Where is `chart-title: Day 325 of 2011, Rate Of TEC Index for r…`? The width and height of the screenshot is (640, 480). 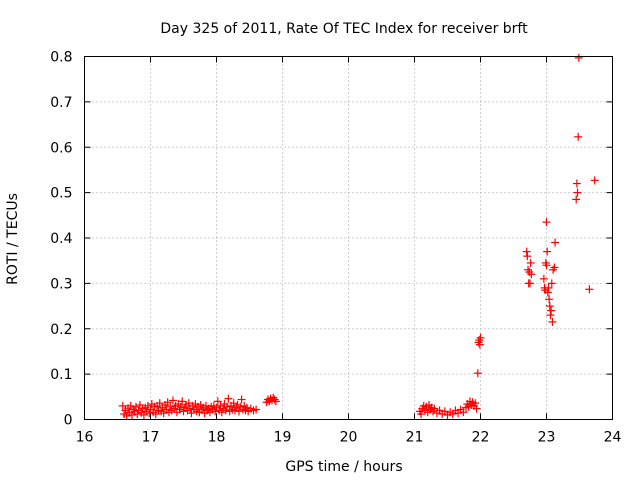 chart-title: Day 325 of 2011, Rate Of TEC Index for r… is located at coordinates (344, 29).